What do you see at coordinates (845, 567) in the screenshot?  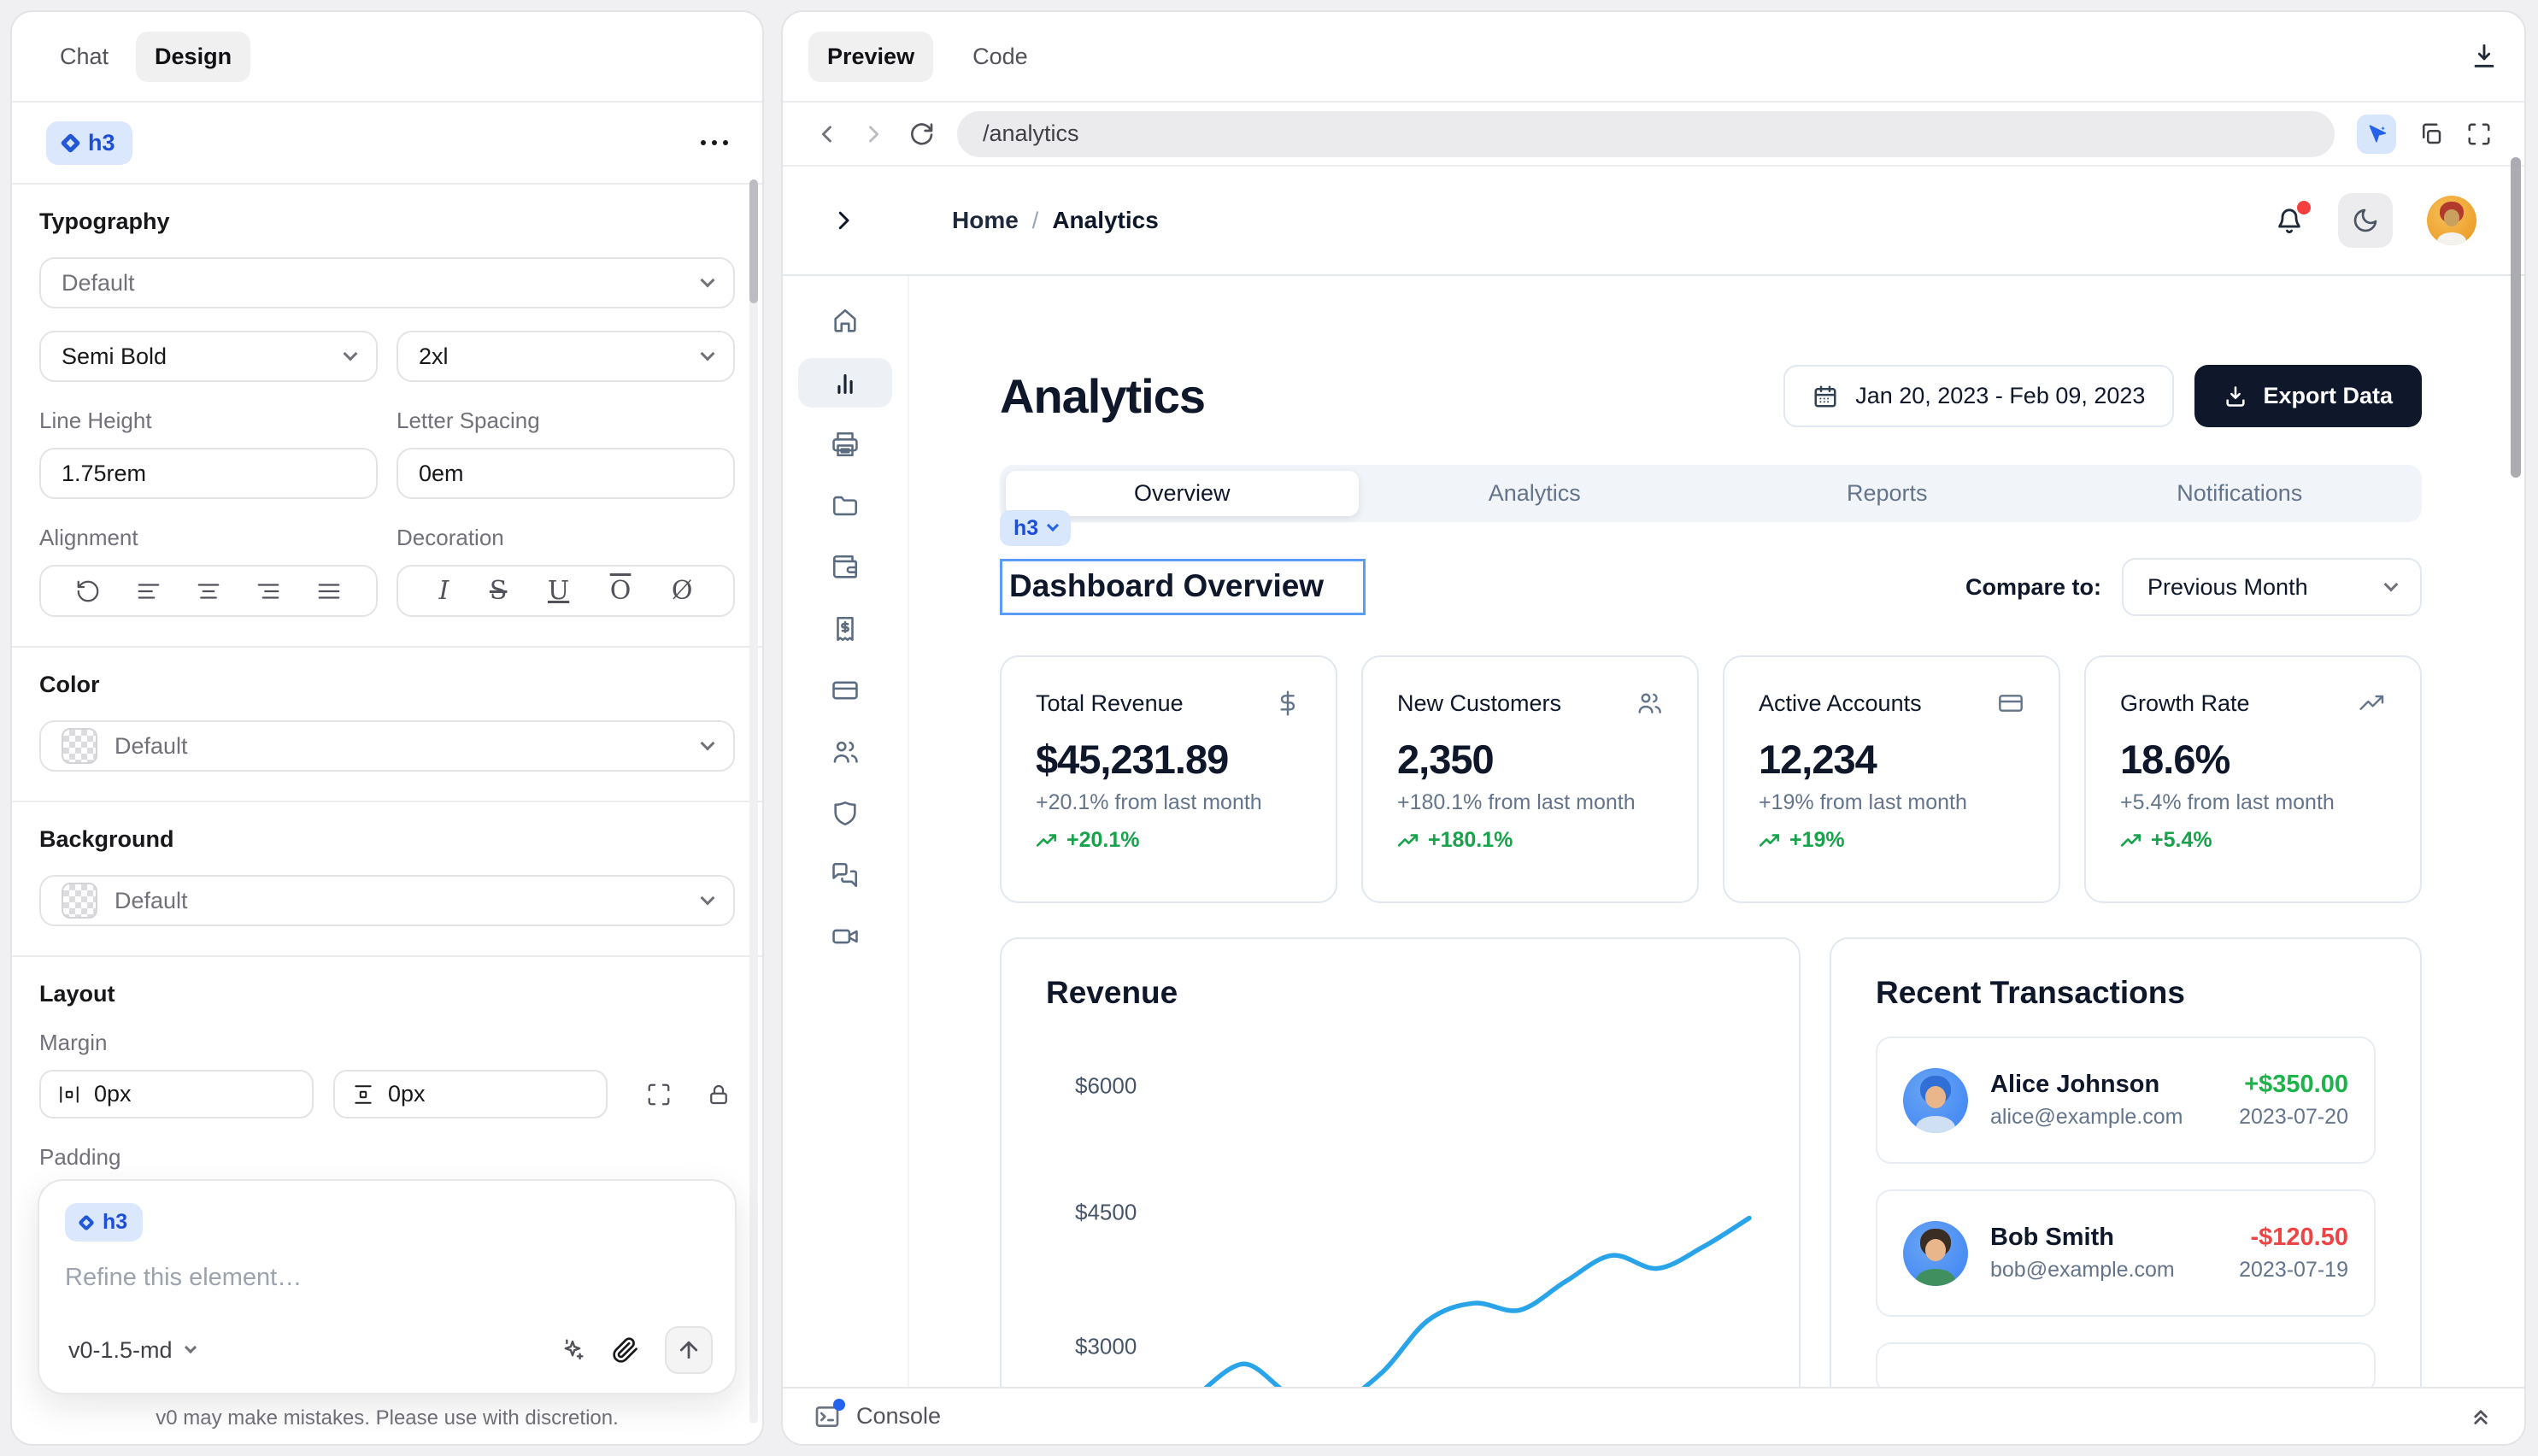 I see `sidebar-item-wallet` at bounding box center [845, 567].